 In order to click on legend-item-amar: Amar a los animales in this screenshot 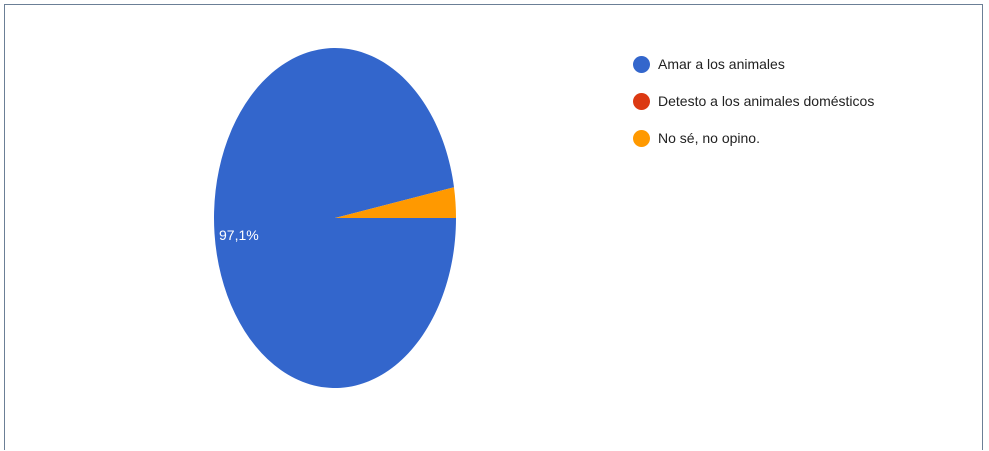, I will do `click(753, 64)`.